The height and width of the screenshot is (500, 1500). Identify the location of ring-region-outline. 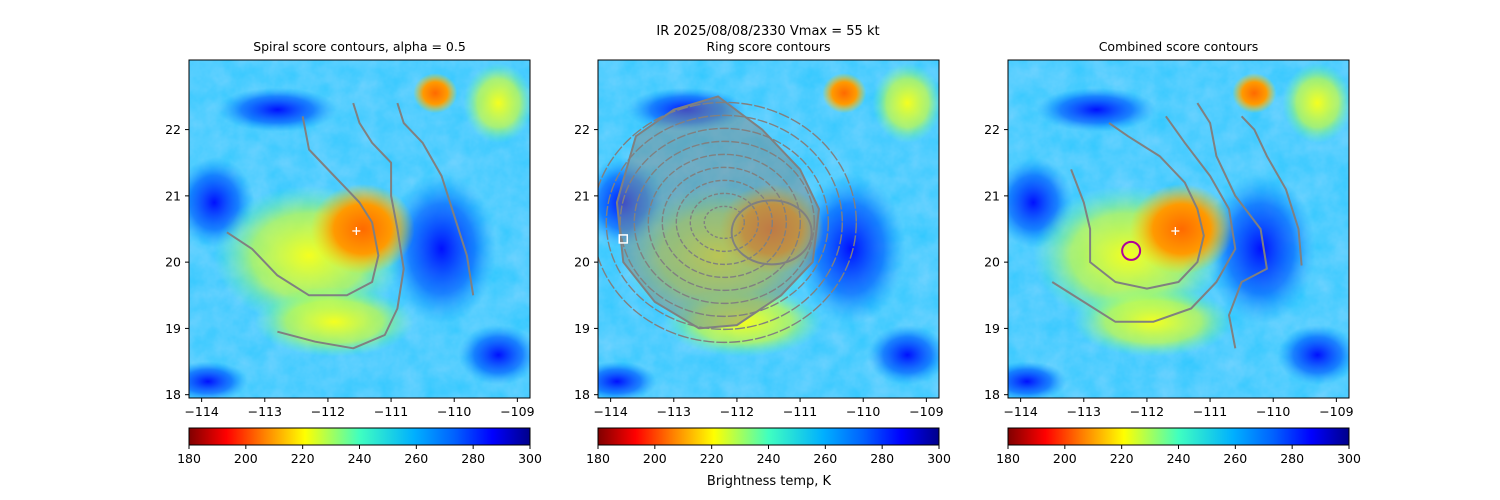
(718, 212).